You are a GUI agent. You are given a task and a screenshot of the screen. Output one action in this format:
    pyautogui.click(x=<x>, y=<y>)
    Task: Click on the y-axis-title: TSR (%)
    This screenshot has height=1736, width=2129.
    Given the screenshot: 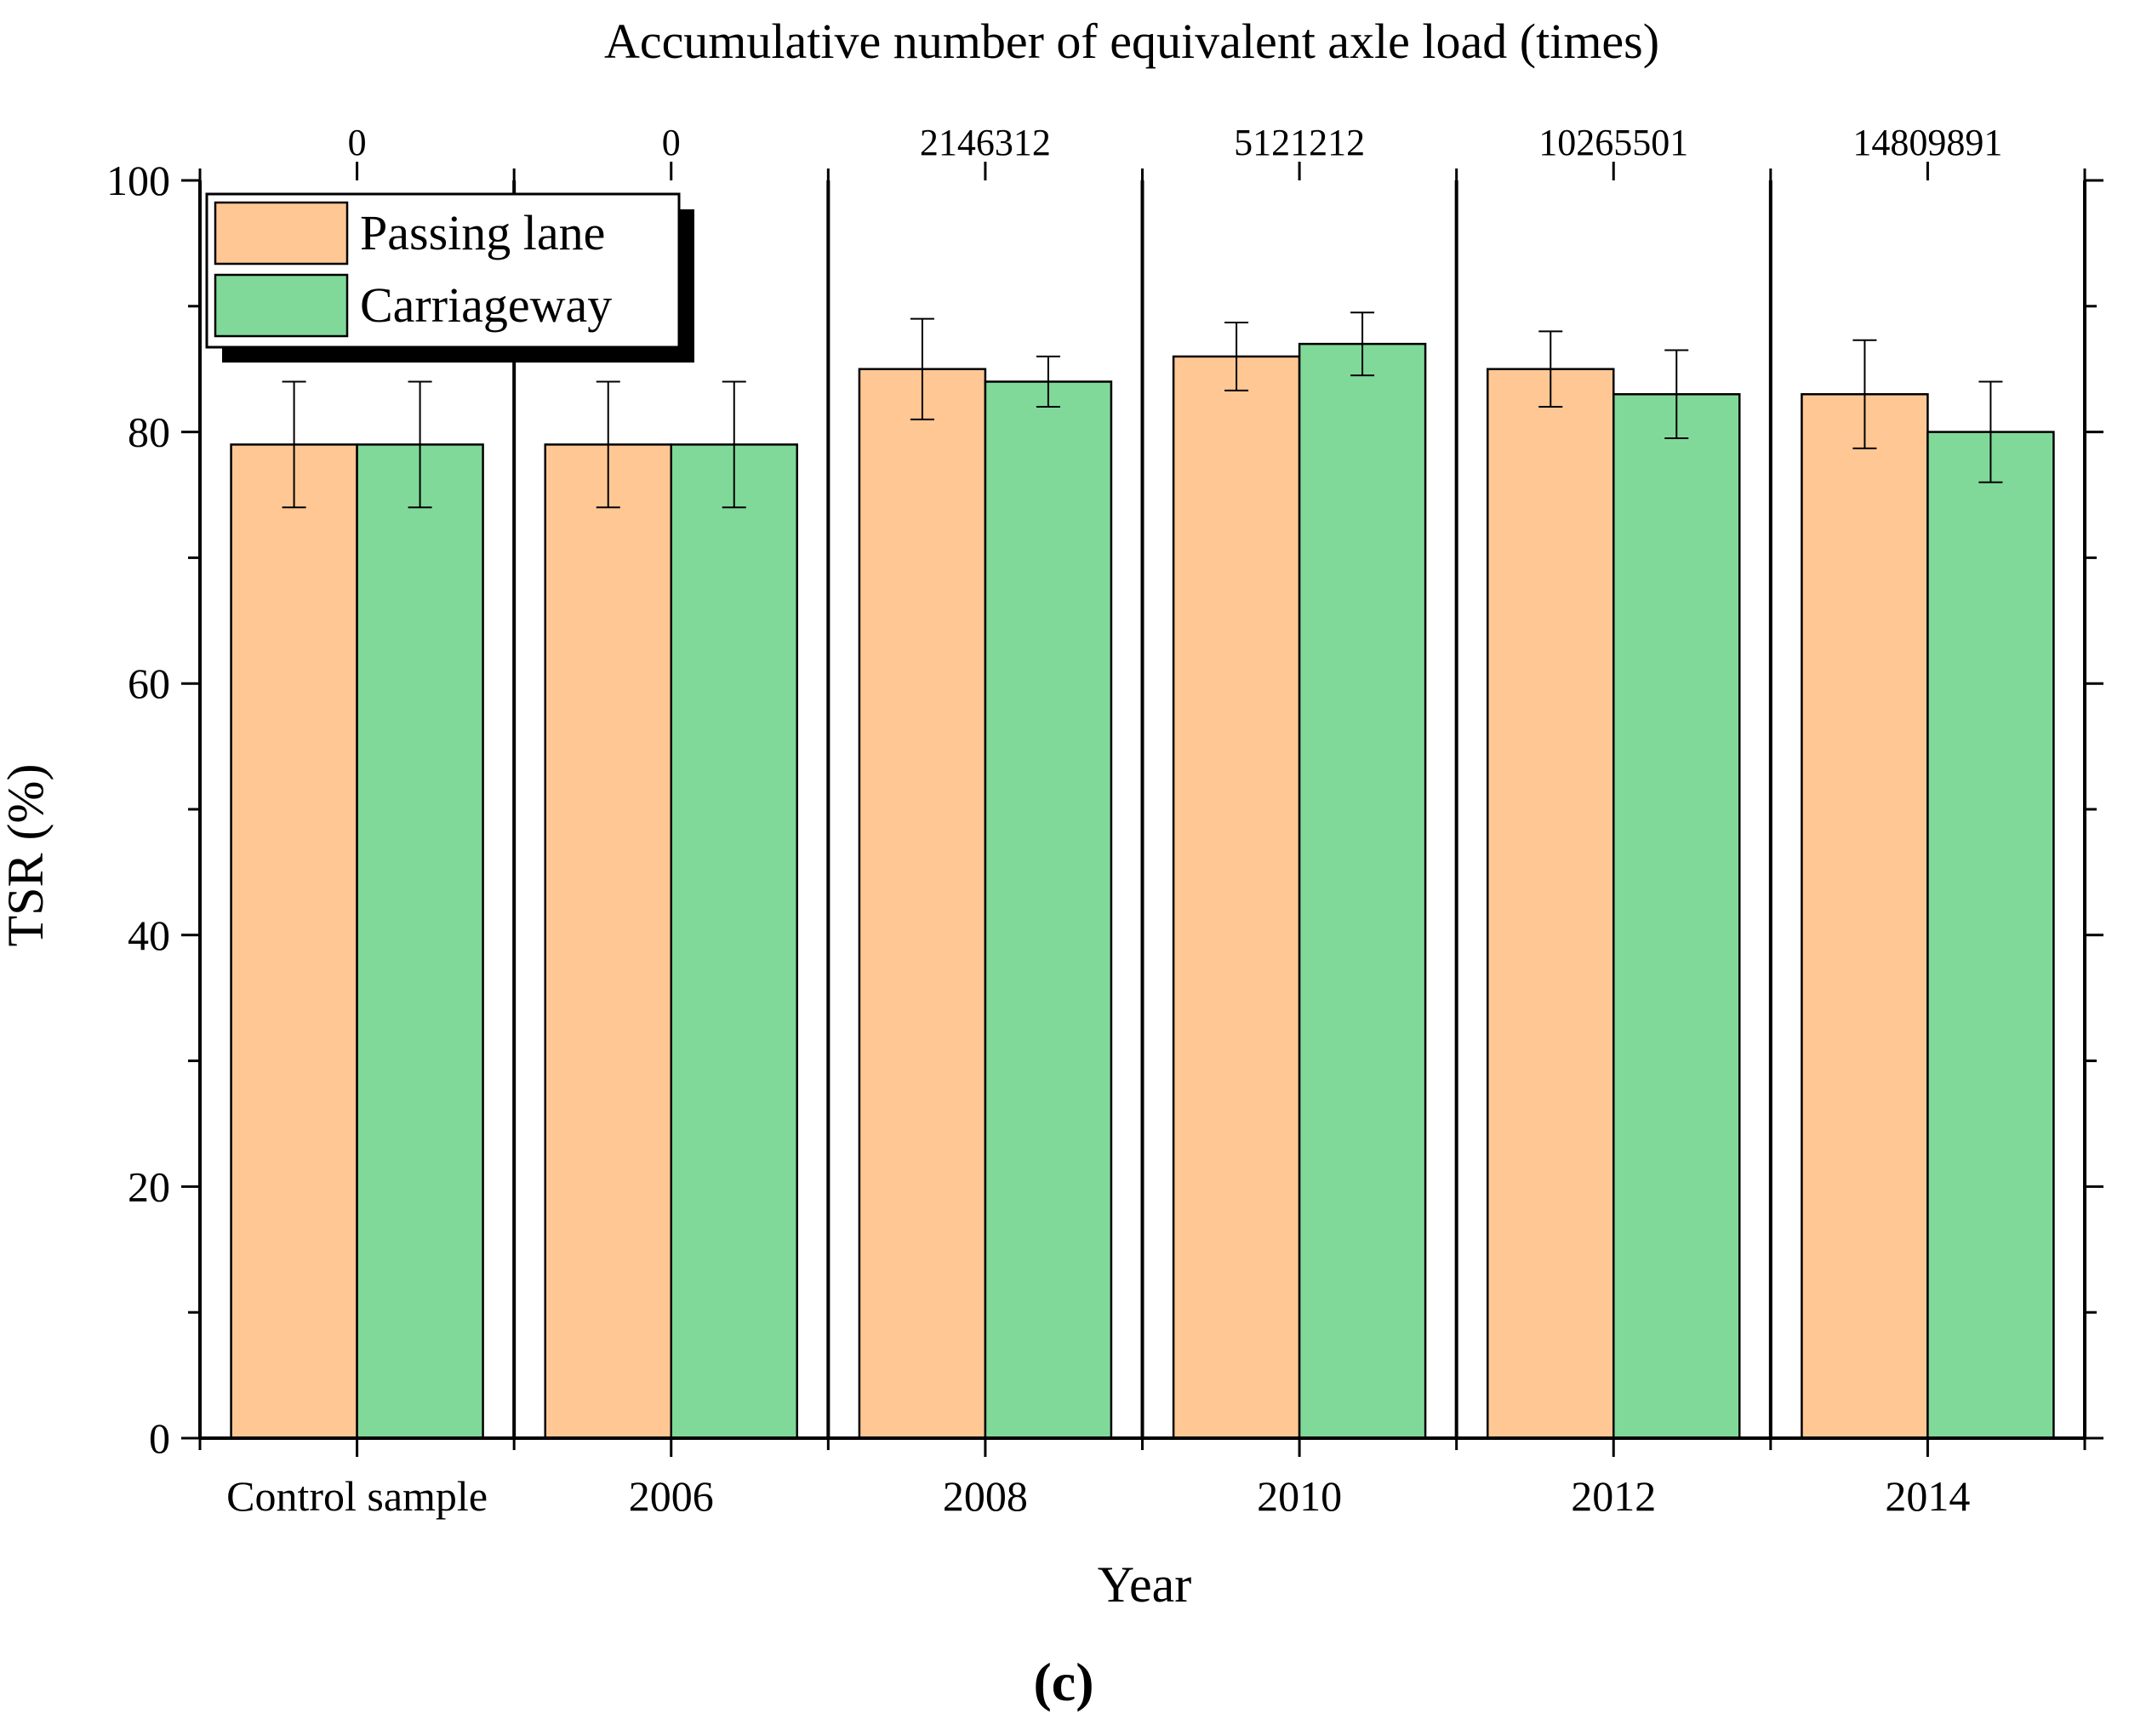 What is the action you would take?
    pyautogui.click(x=27, y=855)
    